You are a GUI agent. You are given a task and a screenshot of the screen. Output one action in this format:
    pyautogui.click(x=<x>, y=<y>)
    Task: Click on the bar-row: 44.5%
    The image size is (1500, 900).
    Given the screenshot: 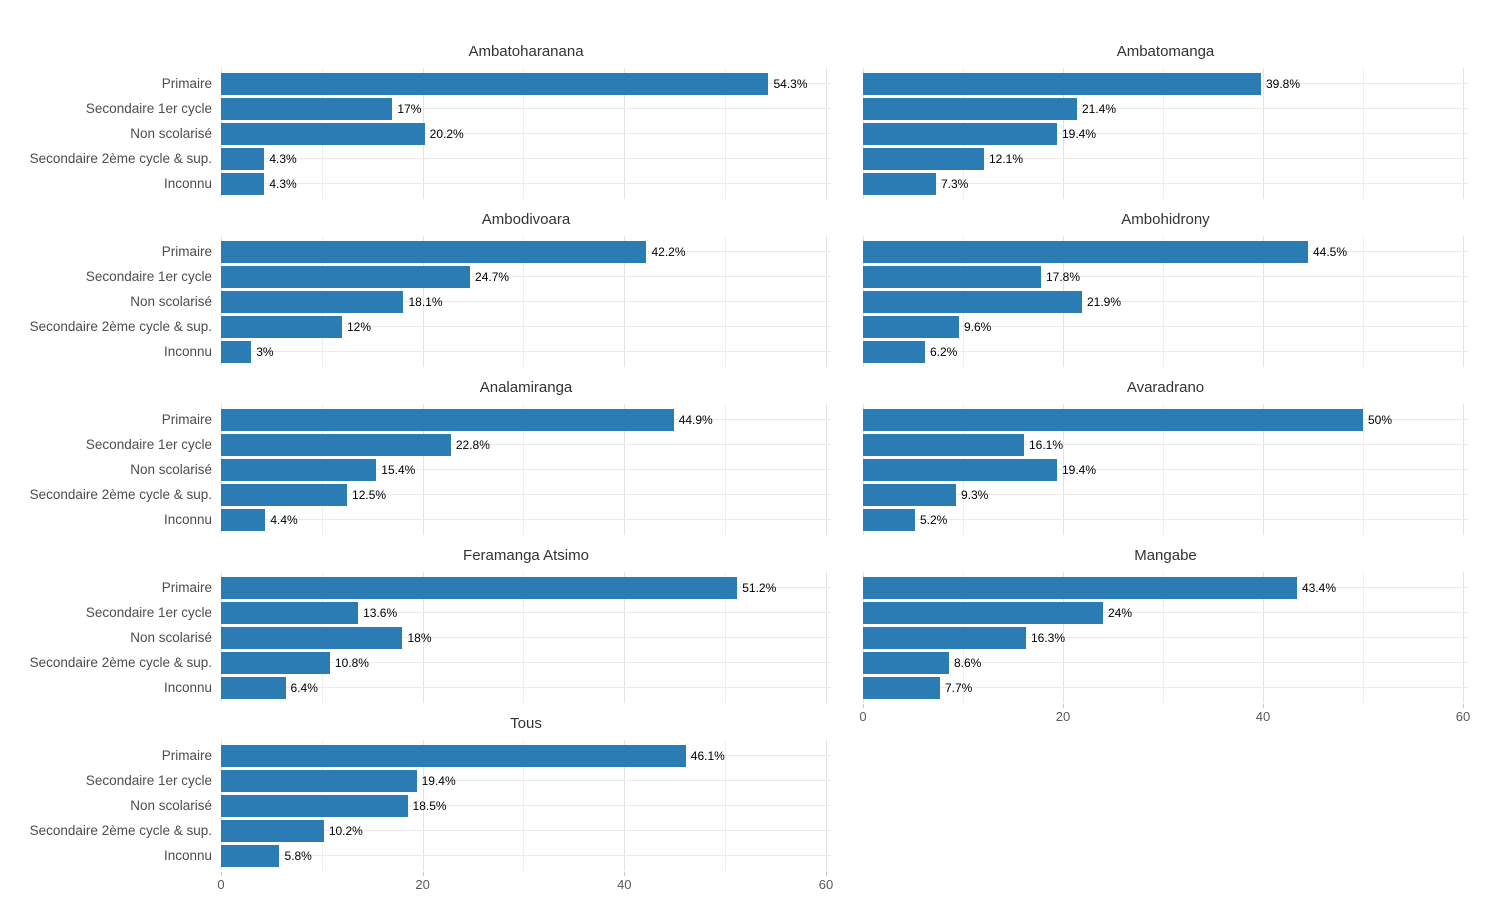 What is the action you would take?
    pyautogui.click(x=1165, y=251)
    